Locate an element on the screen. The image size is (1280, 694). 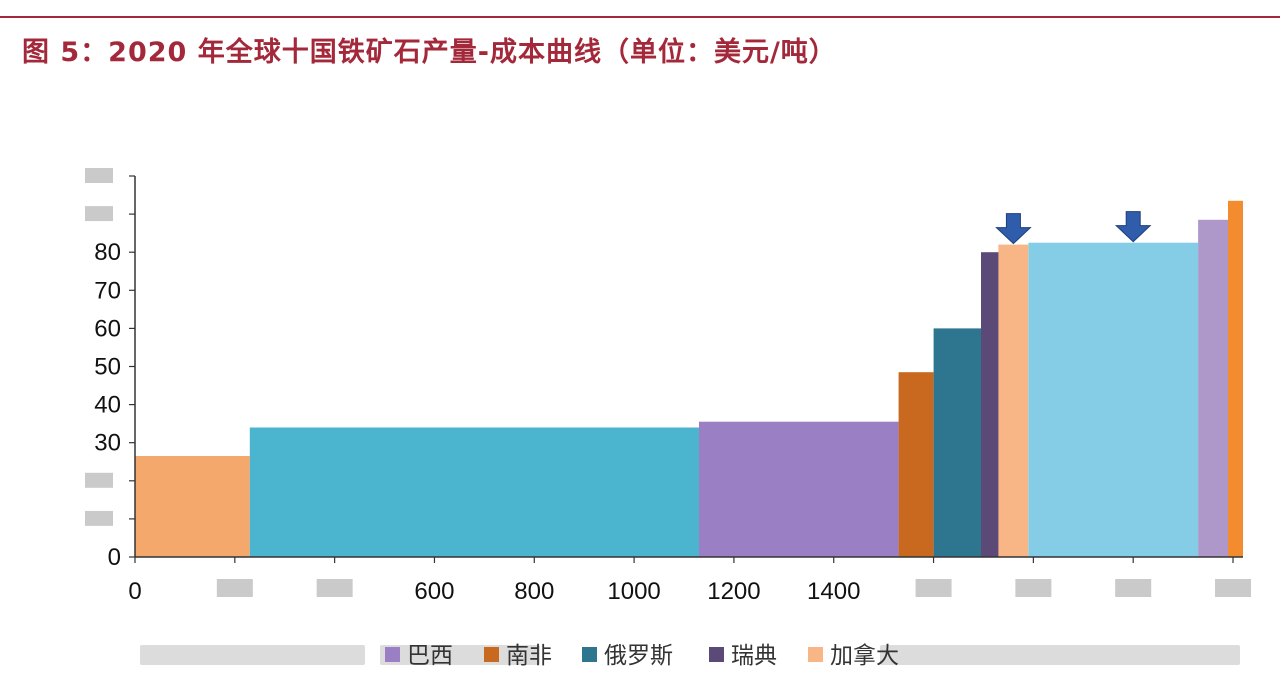
figure-title: 图 5：2020 年全球十国铁矿石产量-成本曲线（单位：美元/吨） is located at coordinates (429, 52).